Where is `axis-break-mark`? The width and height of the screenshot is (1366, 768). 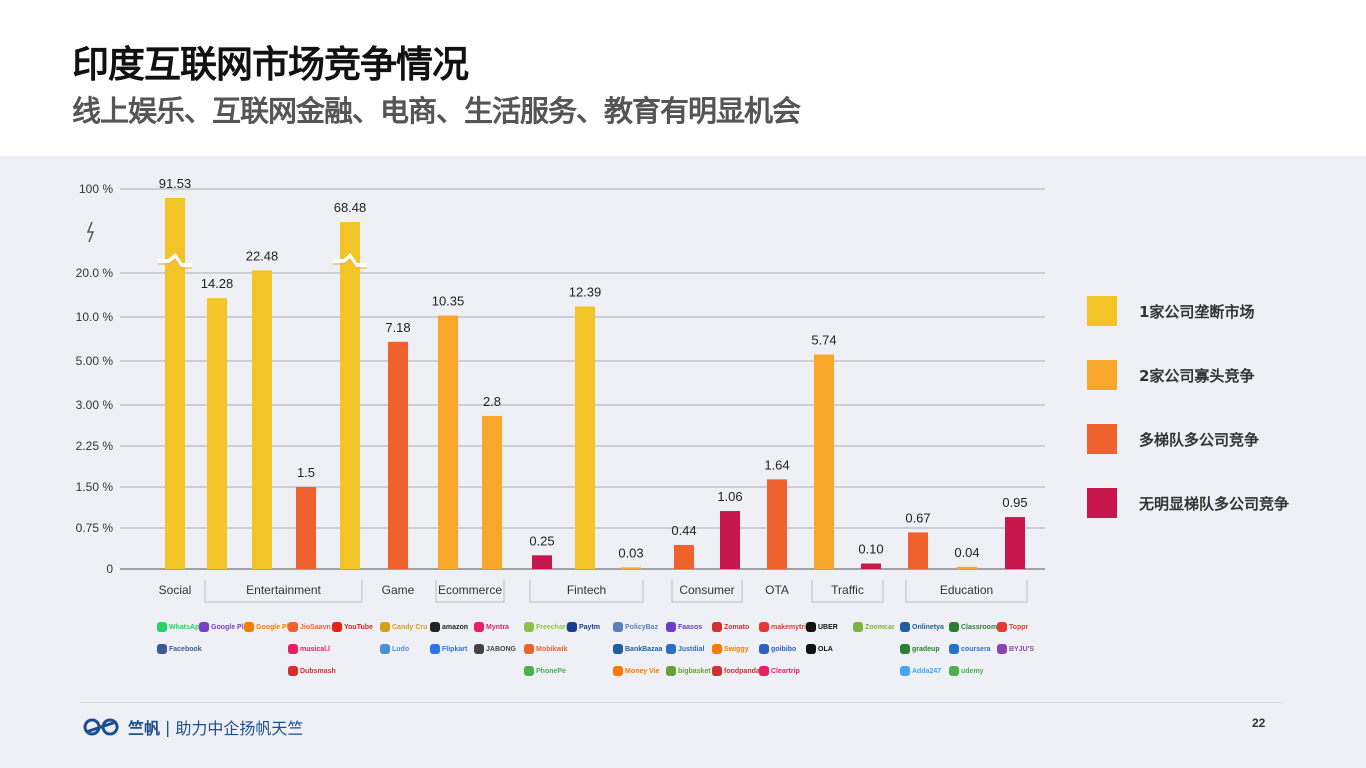
axis-break-mark is located at coordinates (350, 263).